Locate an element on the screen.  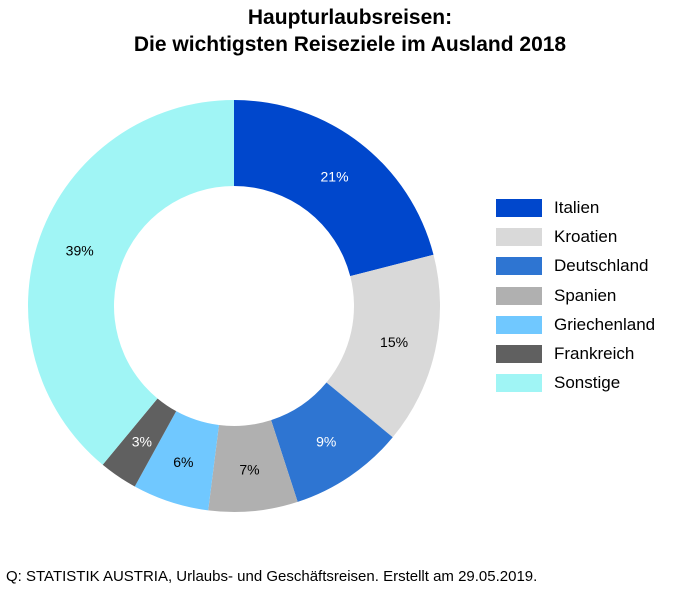
data-label-spanien: 7% is located at coordinates (249, 469).